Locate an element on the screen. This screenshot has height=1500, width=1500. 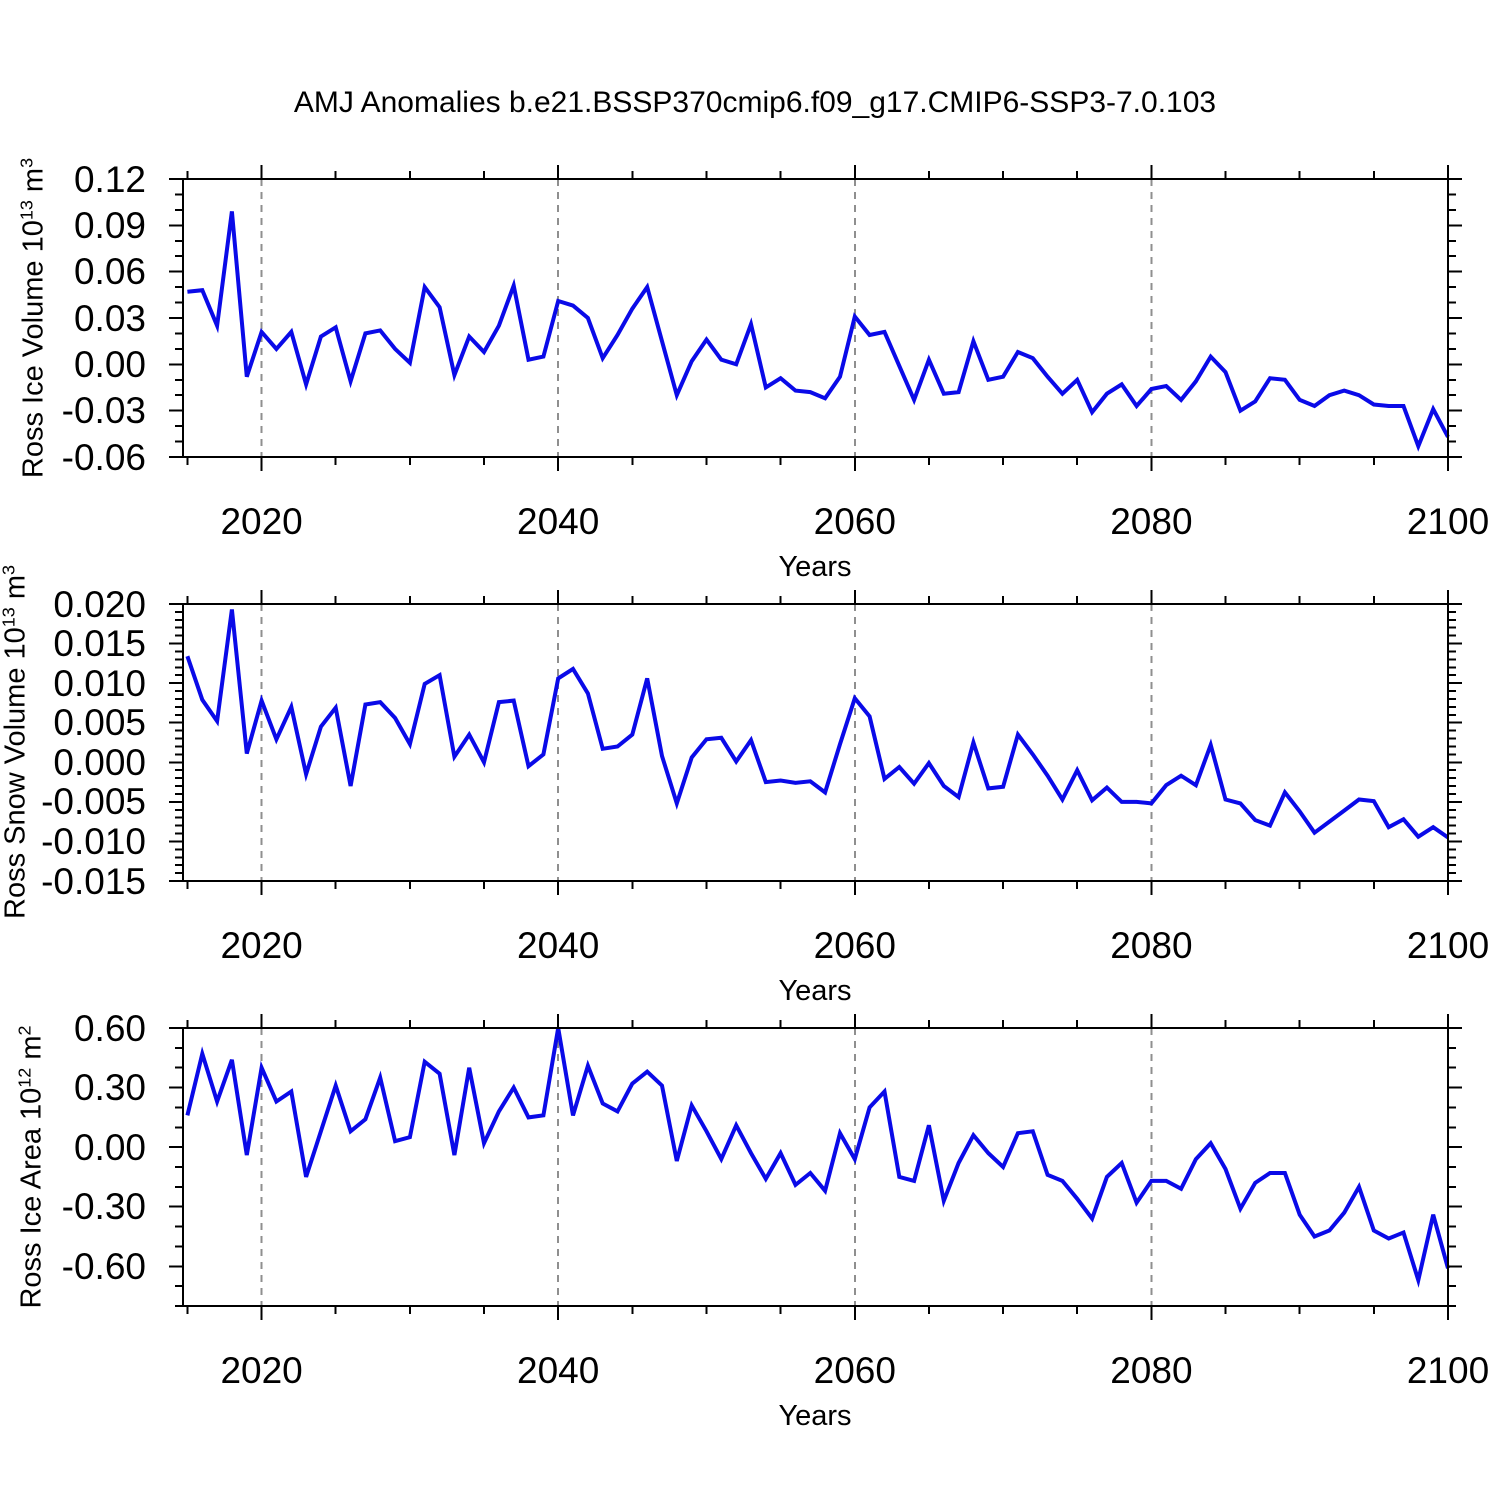
y-tick-label: 0.60 is located at coordinates (109, 1028).